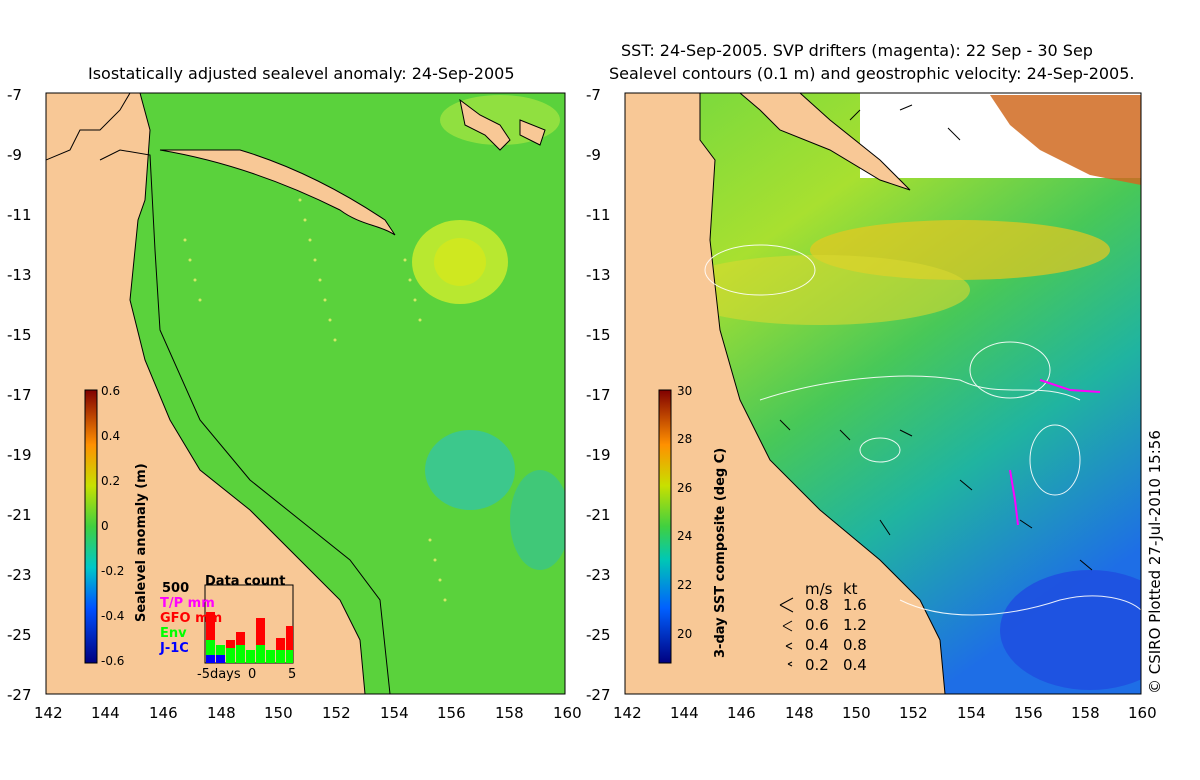 The height and width of the screenshot is (780, 1200). What do you see at coordinates (720, 552) in the screenshot?
I see `sst-colorbar-label: 3-day SST composite (deg C)` at bounding box center [720, 552].